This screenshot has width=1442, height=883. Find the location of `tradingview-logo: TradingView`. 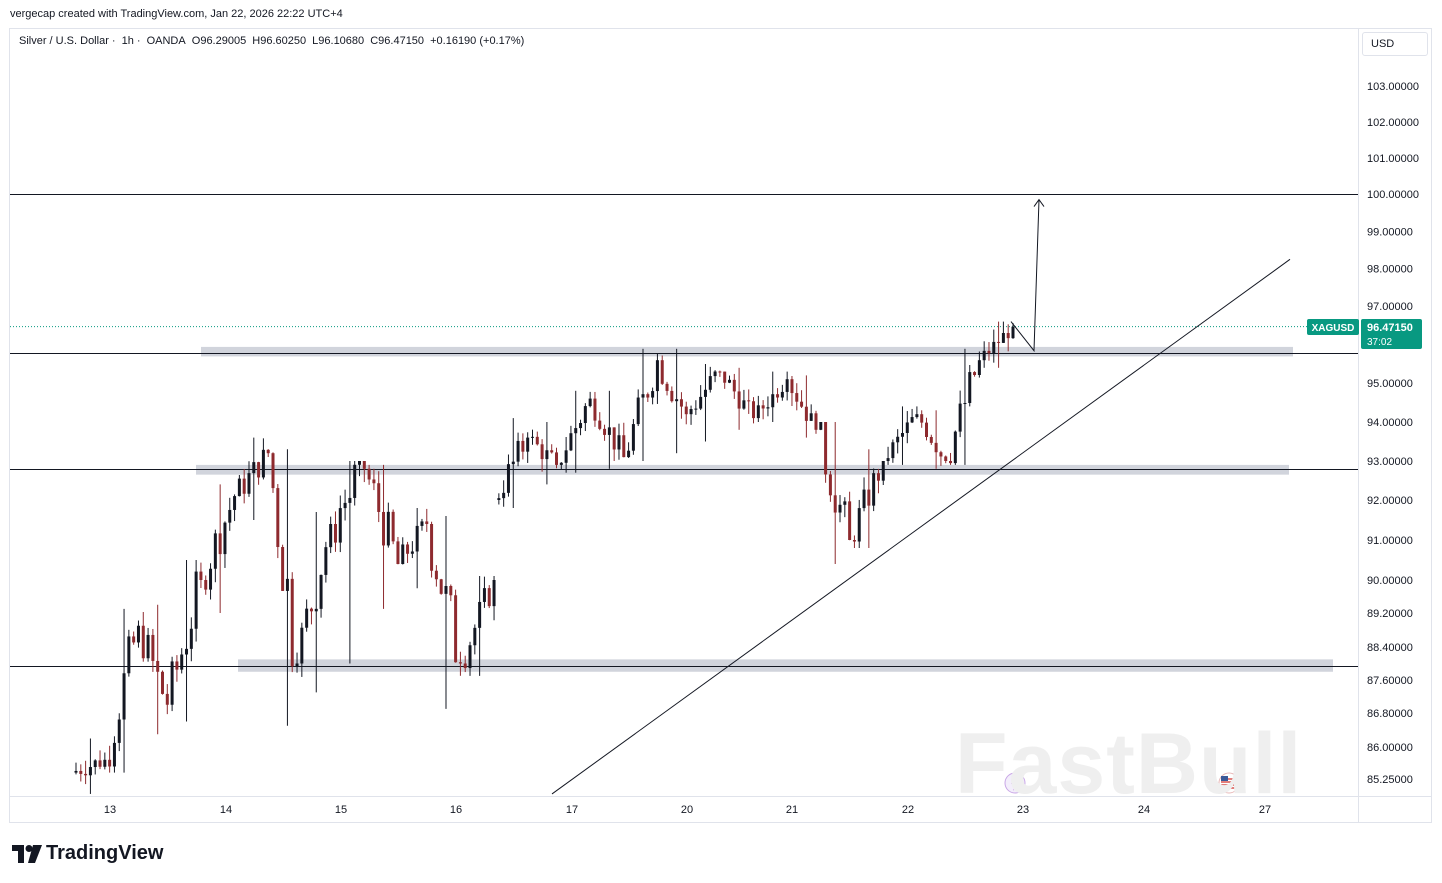

tradingview-logo: TradingView is located at coordinates (87, 853).